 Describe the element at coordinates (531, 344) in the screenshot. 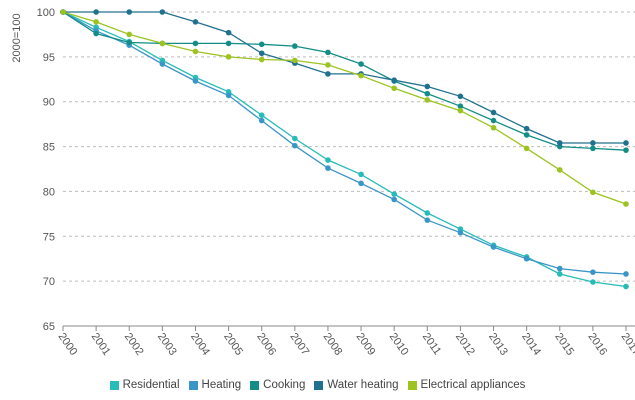

I see `x-tick-label: 2014` at that location.